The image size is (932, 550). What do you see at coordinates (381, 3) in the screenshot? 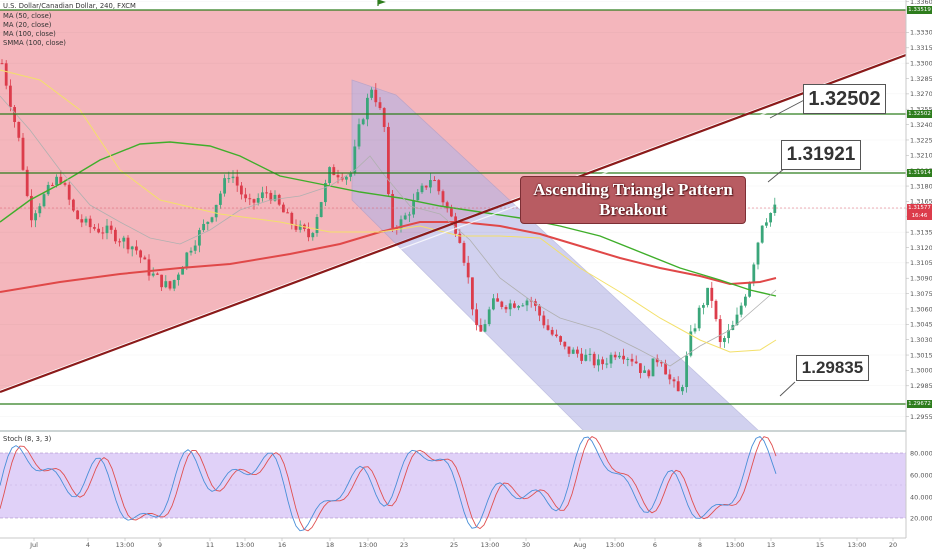
I see `flag-icon` at bounding box center [381, 3].